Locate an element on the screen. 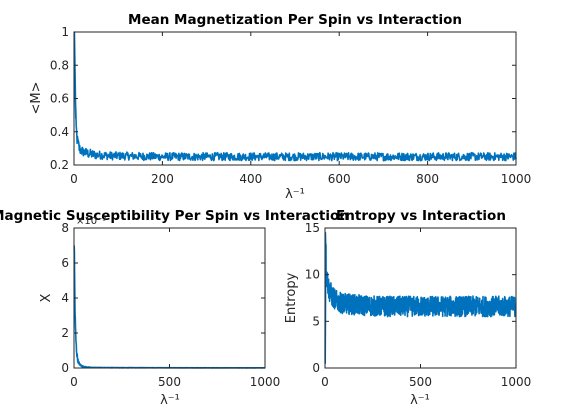 The image size is (570, 413). susceptibility-ytick-label: 8 is located at coordinates (65, 228).